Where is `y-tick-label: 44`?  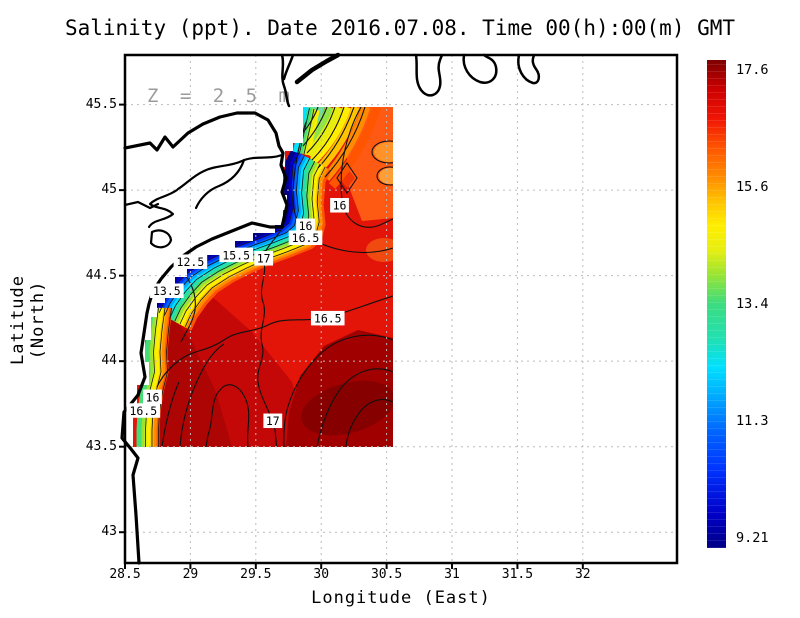 y-tick-label: 44 is located at coordinates (109, 361).